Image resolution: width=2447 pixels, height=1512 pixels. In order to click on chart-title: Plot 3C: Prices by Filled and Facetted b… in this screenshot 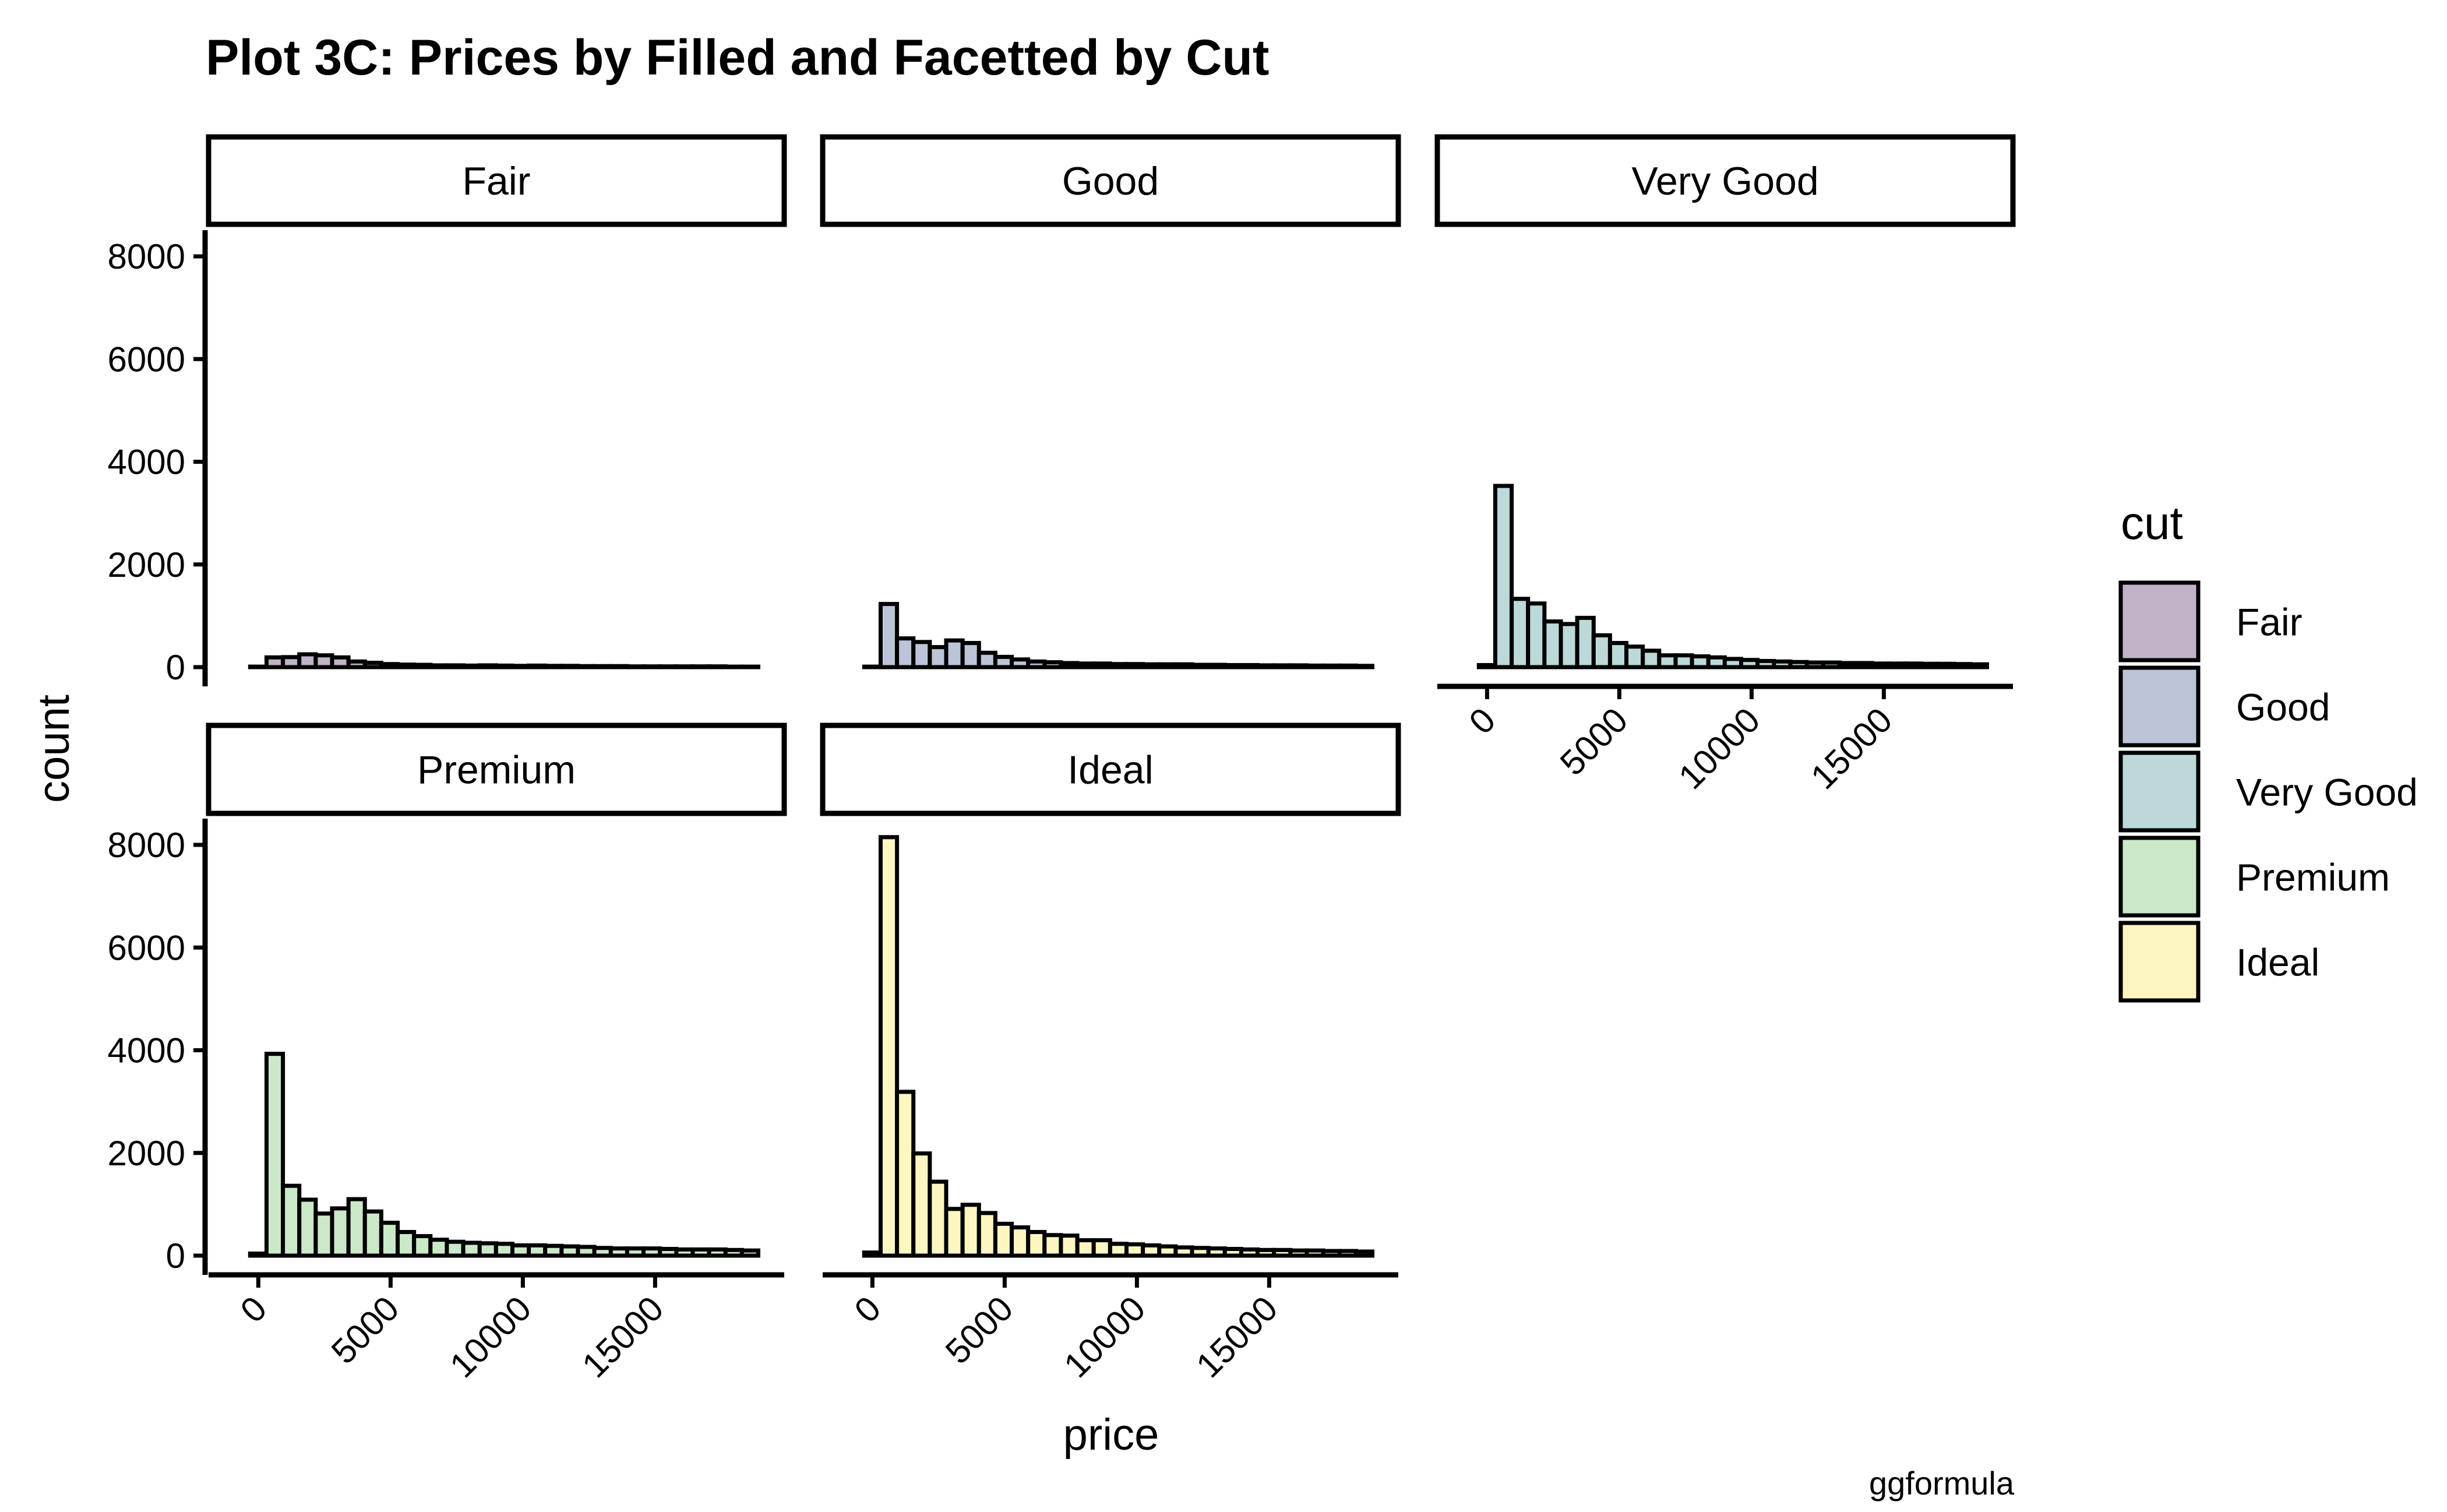, I will do `click(737, 58)`.